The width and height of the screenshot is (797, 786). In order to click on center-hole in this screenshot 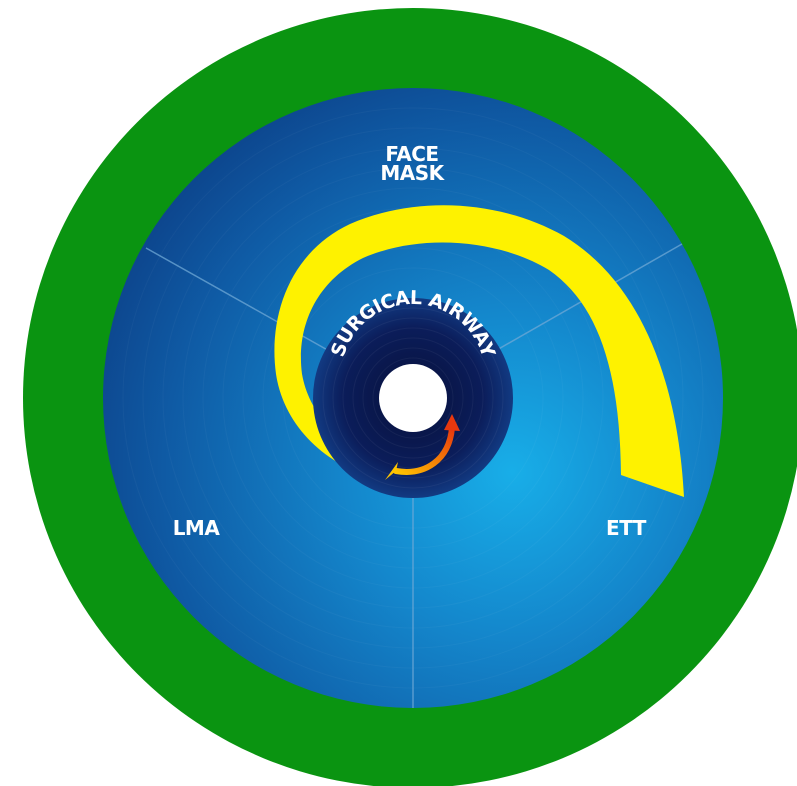, I will do `click(413, 398)`.